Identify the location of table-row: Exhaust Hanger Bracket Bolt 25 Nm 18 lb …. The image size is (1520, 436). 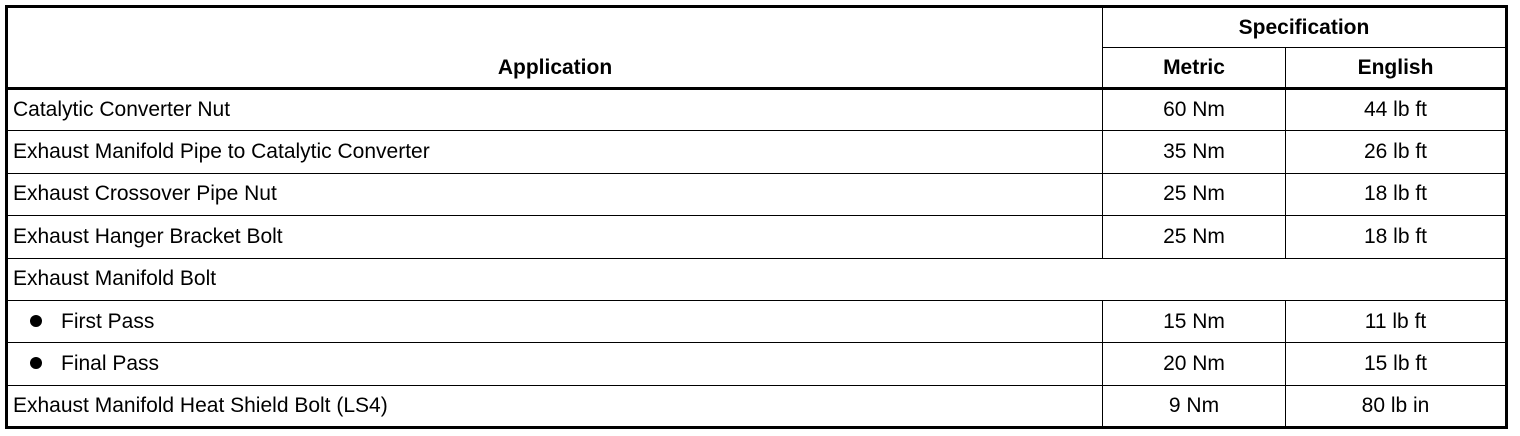
(756, 237).